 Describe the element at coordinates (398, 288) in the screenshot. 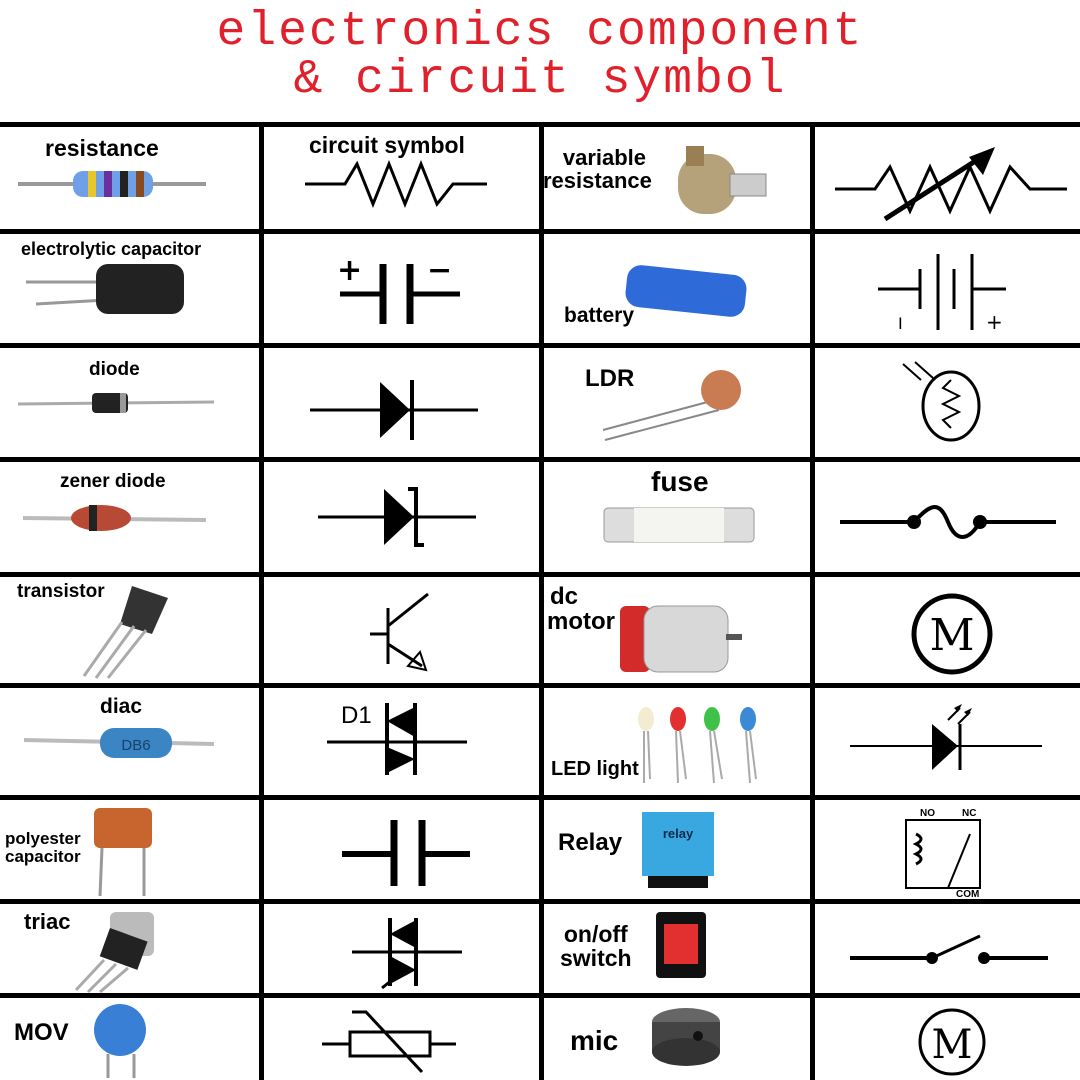

I see `electrolytic-capacitor-symbol: + −` at that location.